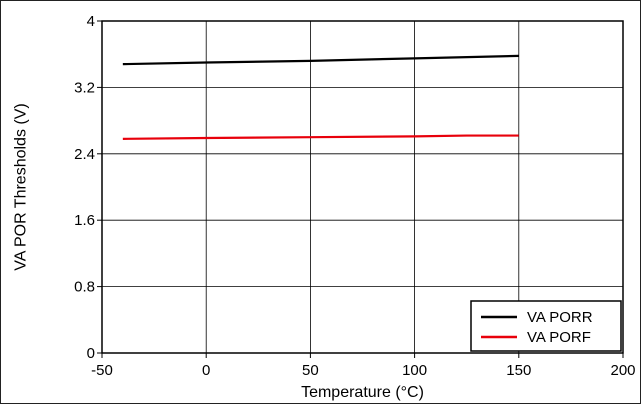 The width and height of the screenshot is (641, 405). Describe the element at coordinates (84, 220) in the screenshot. I see `y-tick-label: 1.6` at that location.